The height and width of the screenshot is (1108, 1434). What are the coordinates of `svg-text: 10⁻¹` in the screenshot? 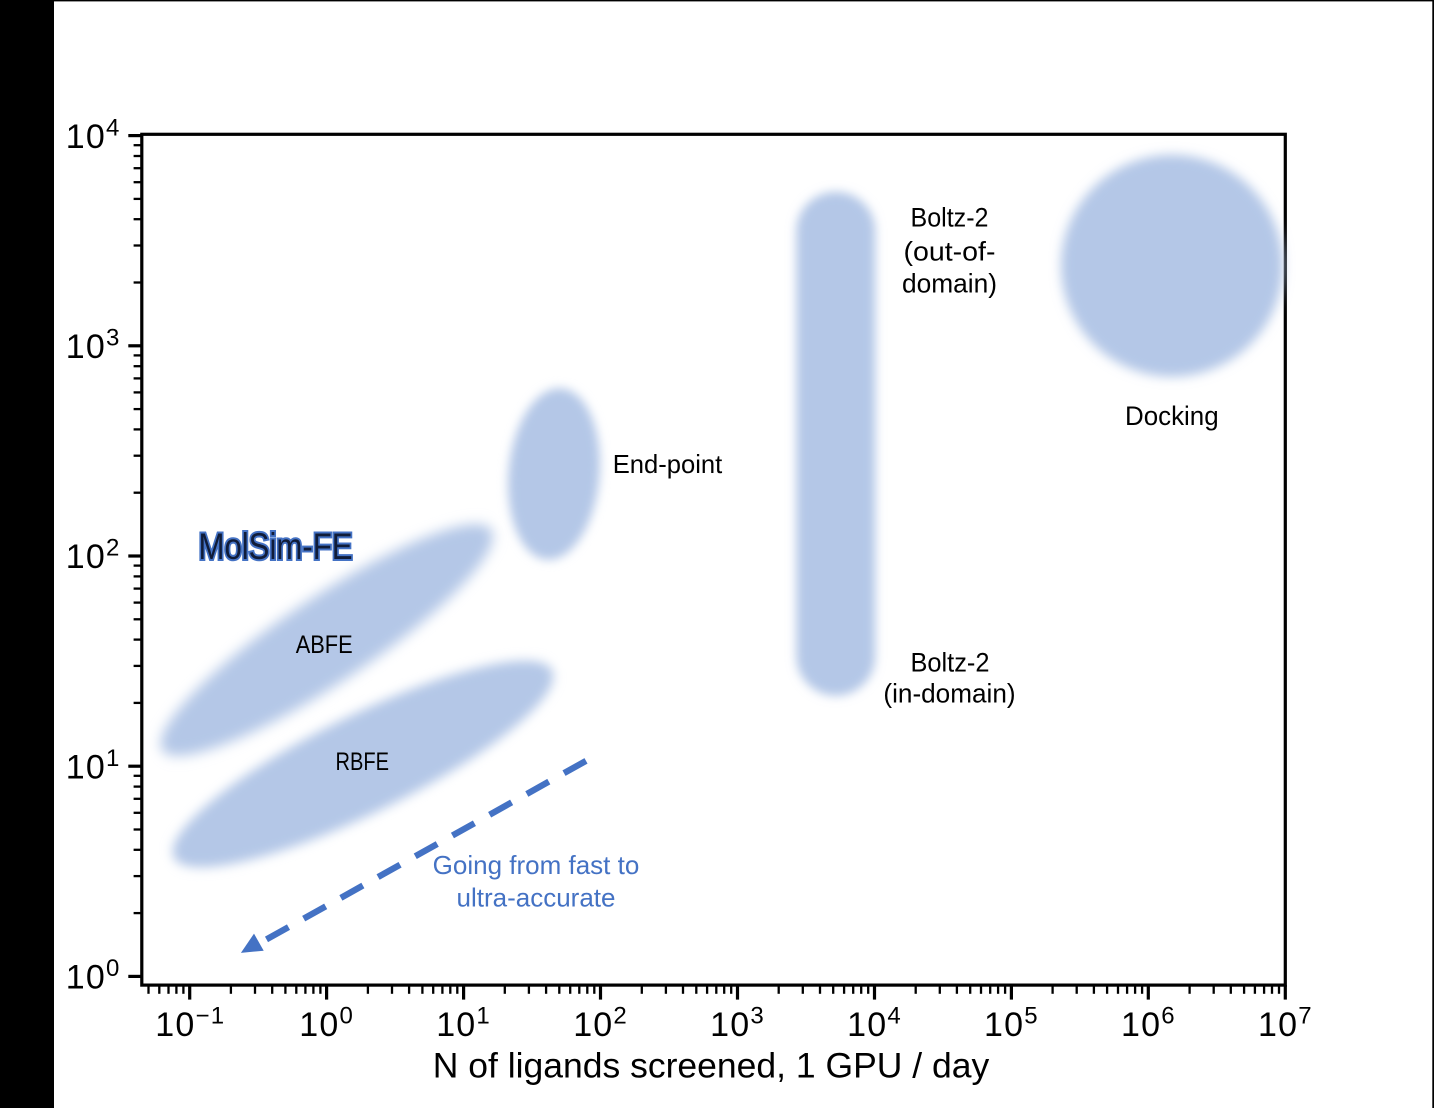 It's located at (190, 1023).